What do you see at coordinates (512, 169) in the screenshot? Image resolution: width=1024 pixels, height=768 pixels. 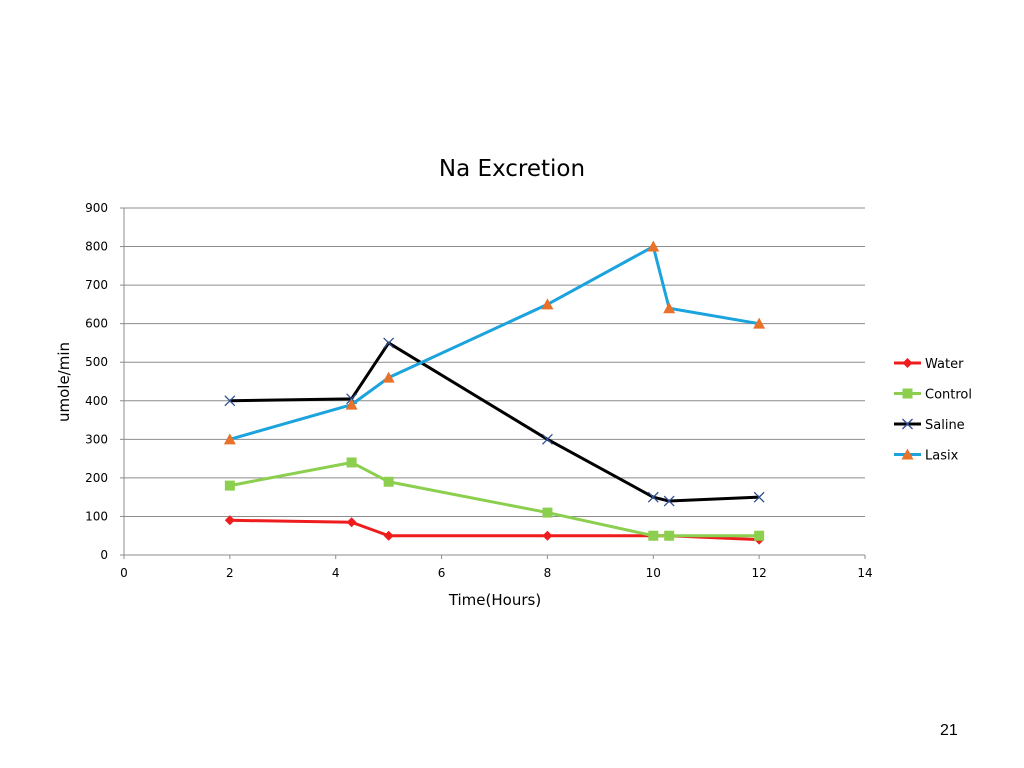 I see `chart-title: Na Excretion` at bounding box center [512, 169].